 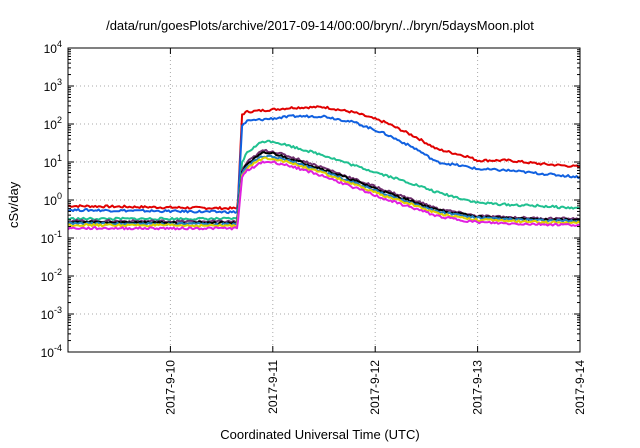 I want to click on x-tick-label: 2017-9-11, so click(x=273, y=387).